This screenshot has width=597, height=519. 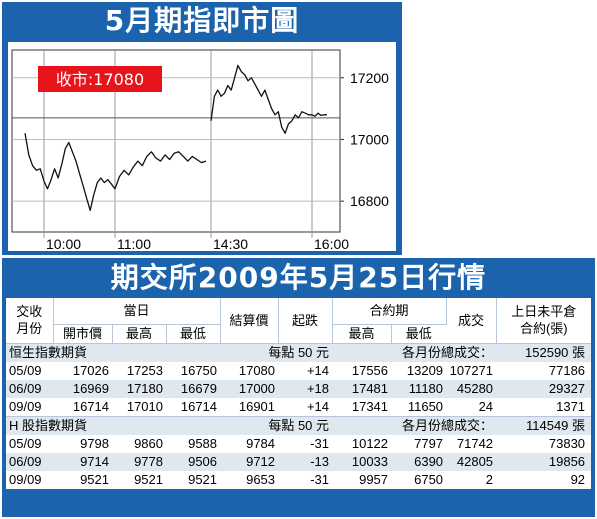 What do you see at coordinates (429, 443) in the screenshot?
I see `table-cell: 7797` at bounding box center [429, 443].